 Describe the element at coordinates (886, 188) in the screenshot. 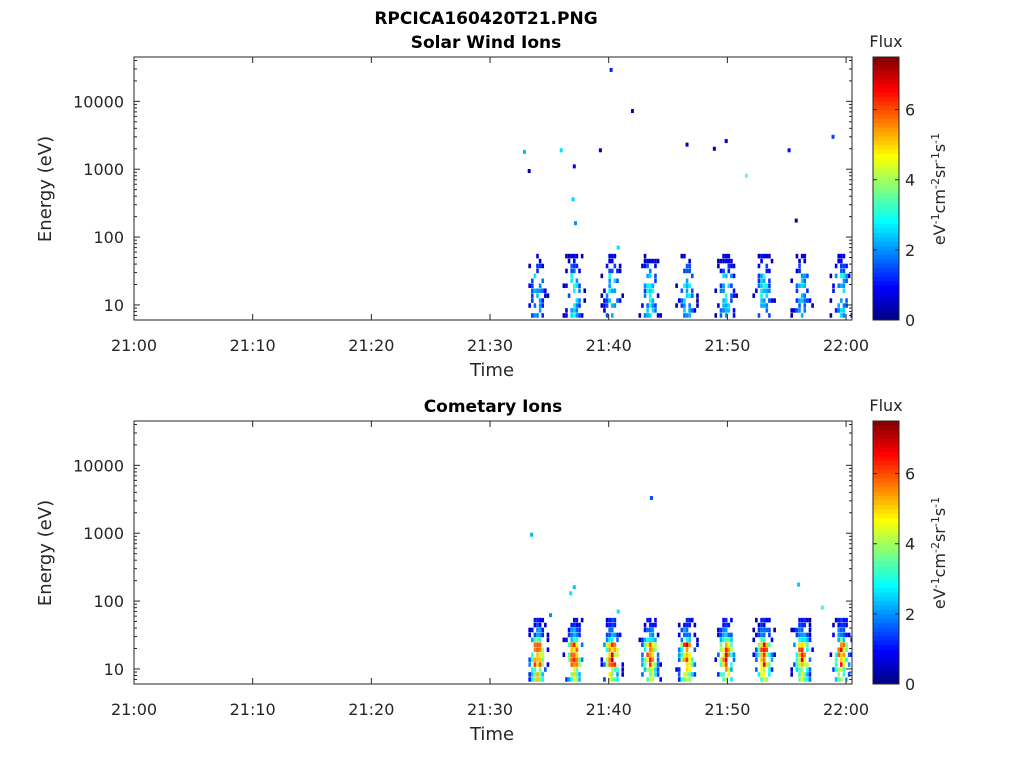

I see `colorbar-frame` at that location.